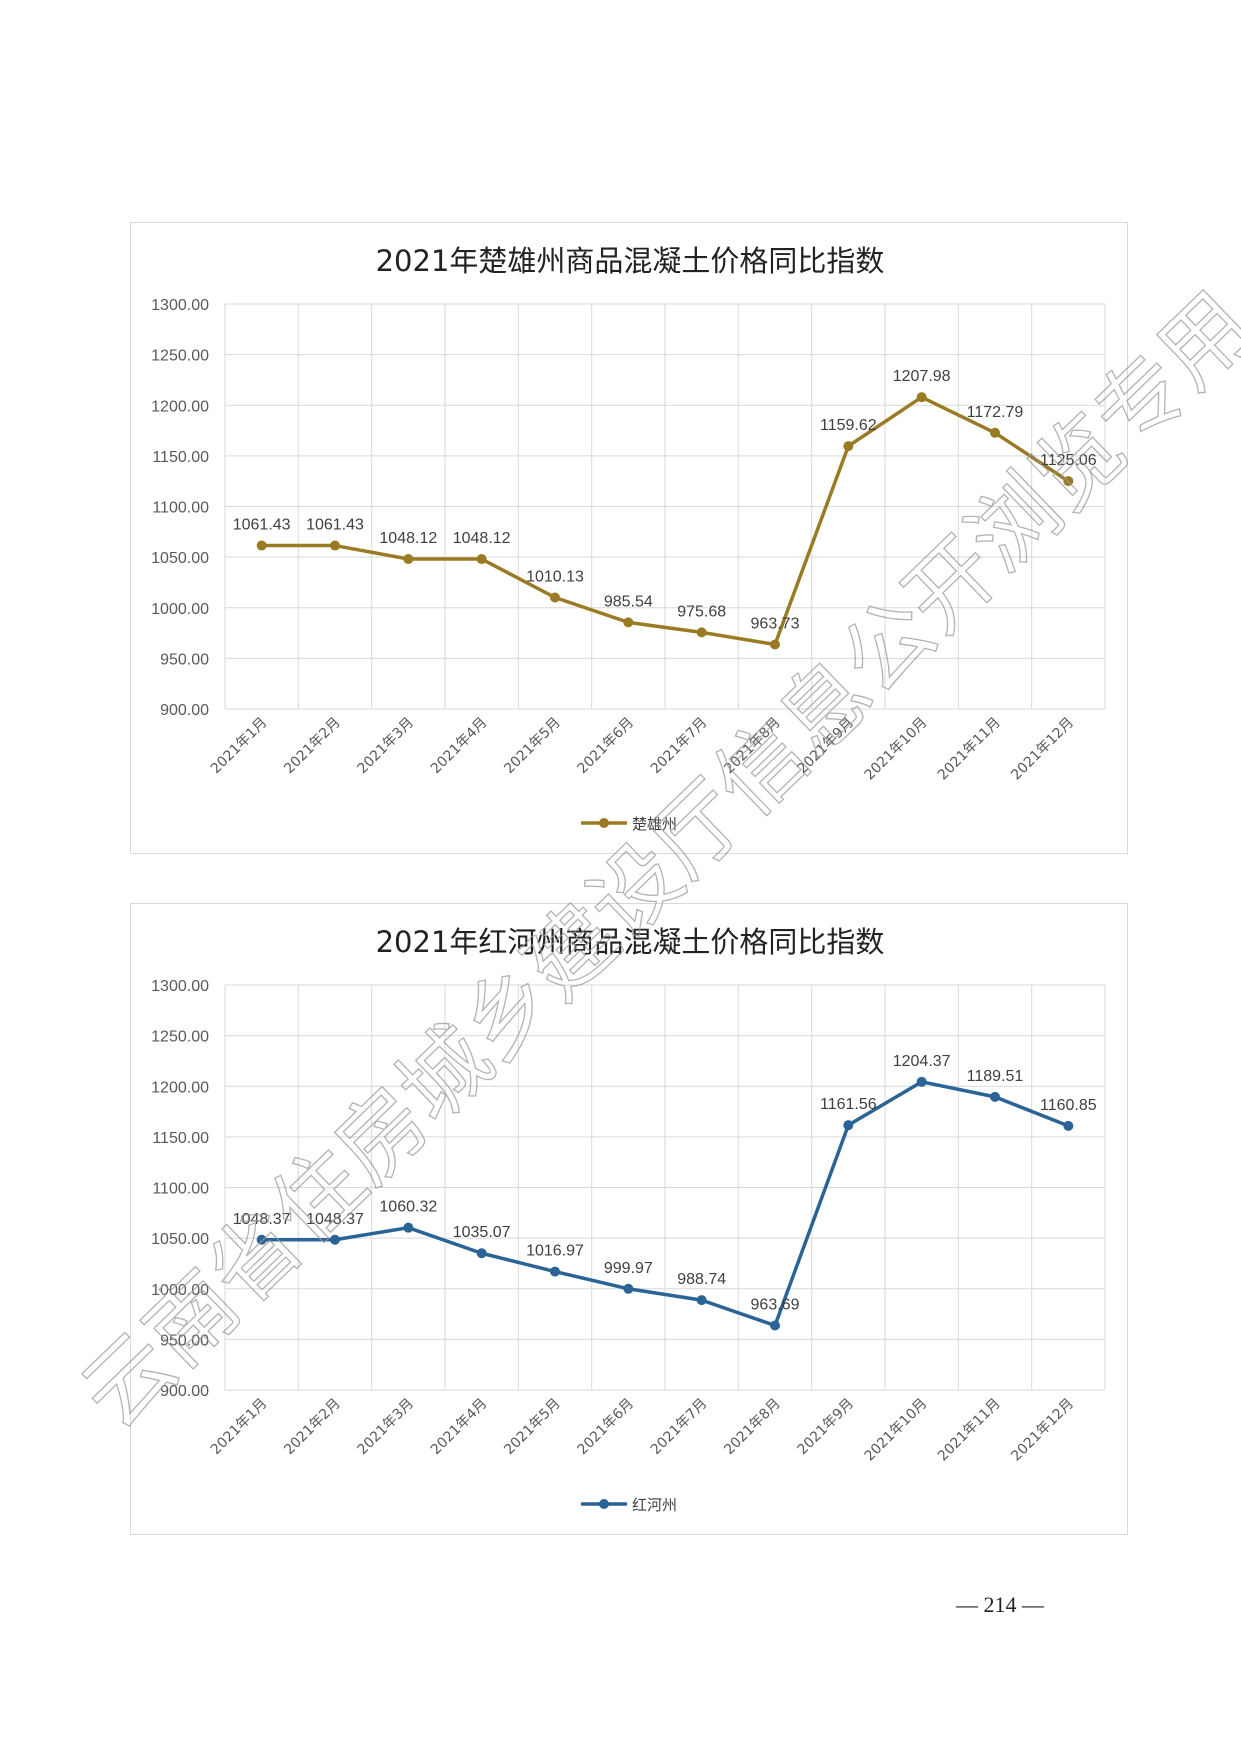 This screenshot has height=1754, width=1241. Describe the element at coordinates (482, 1232) in the screenshot. I see `data-label: 1035.07` at that location.